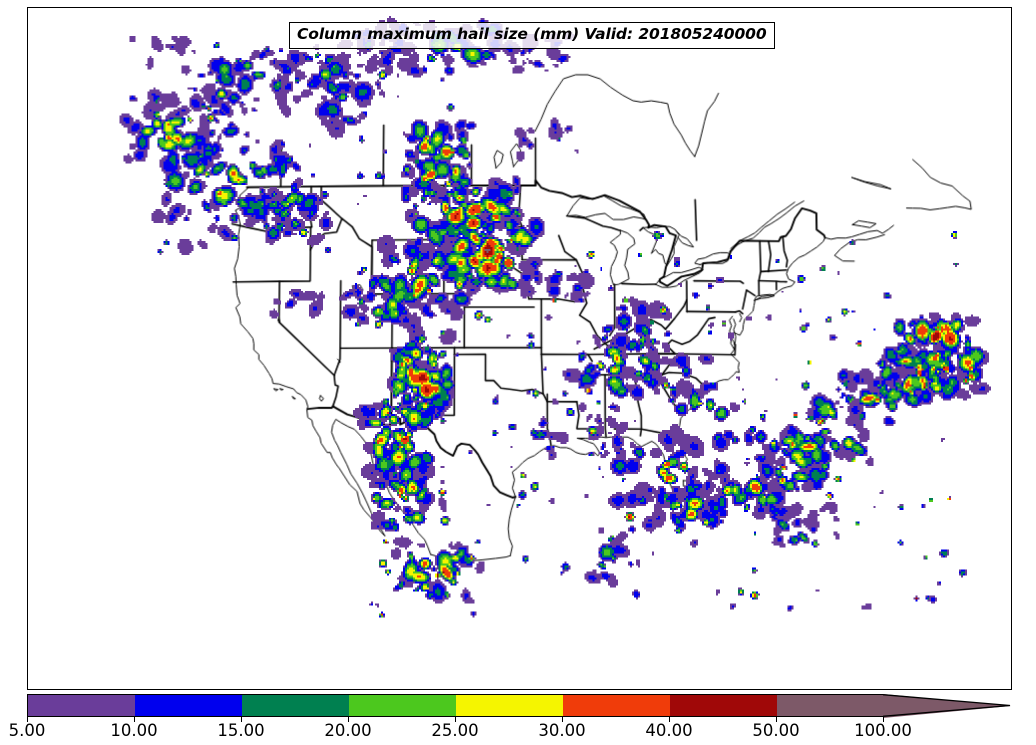 This screenshot has height=745, width=1036. What do you see at coordinates (348, 730) in the screenshot?
I see `colorbar-label-20: 20.00` at bounding box center [348, 730].